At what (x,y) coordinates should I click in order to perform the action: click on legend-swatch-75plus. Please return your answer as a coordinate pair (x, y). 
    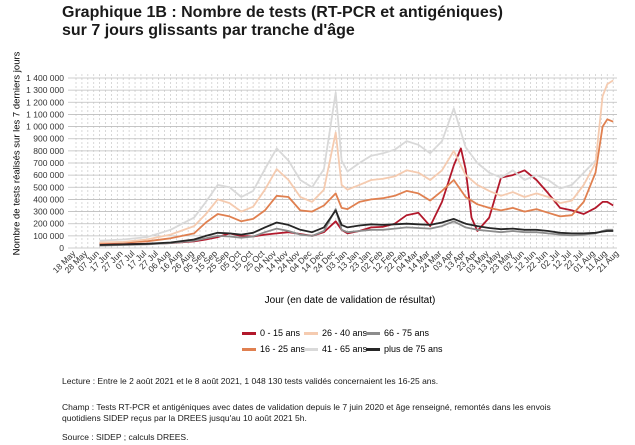
    Looking at the image, I should click on (373, 349).